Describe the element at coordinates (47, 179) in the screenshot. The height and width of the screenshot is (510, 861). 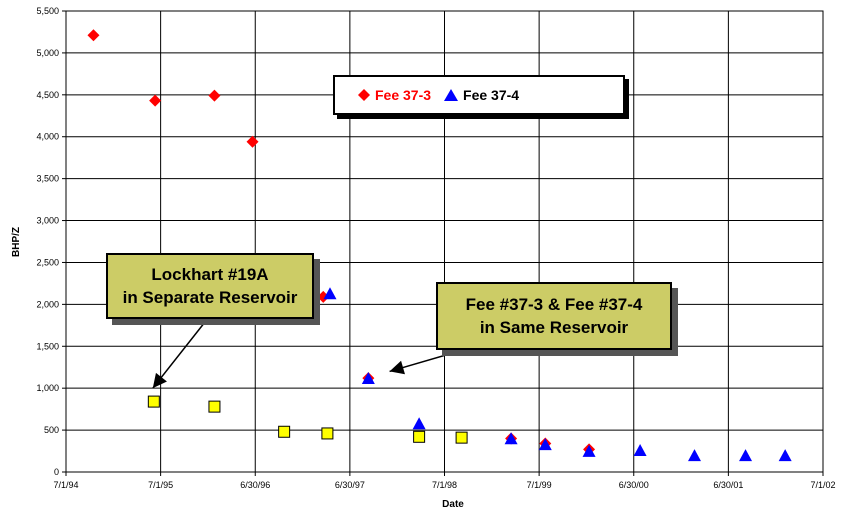
I see `y-tick-label: 3,500` at that location.